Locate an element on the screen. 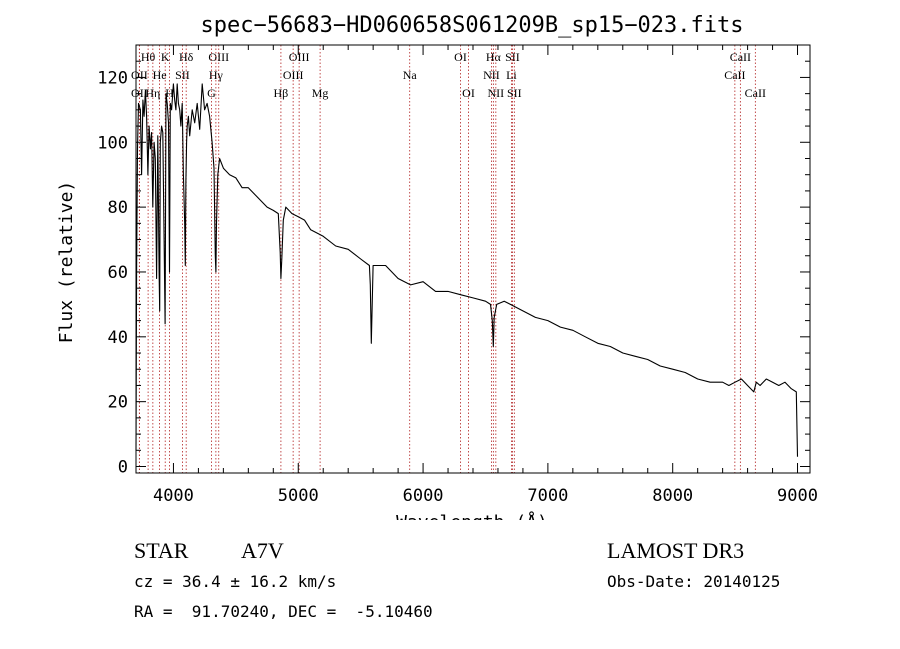 This screenshot has width=900, height=649. line-label-25: CaII is located at coordinates (740, 57).